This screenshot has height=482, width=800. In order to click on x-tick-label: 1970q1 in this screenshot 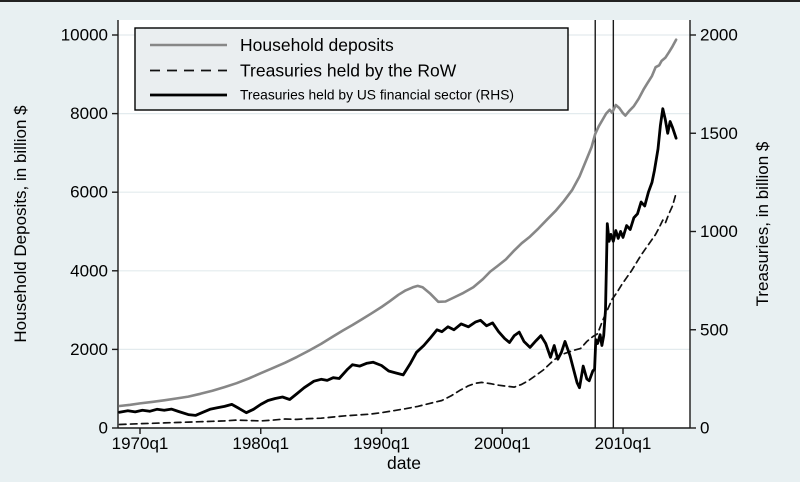, I will do `click(140, 443)`.